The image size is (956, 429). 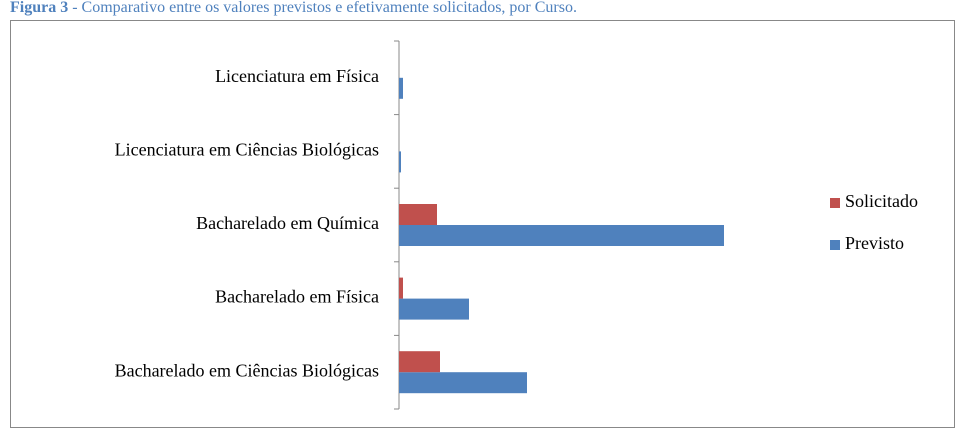 What do you see at coordinates (297, 297) in the screenshot?
I see `y-tick-label: Bacharelado em Física` at bounding box center [297, 297].